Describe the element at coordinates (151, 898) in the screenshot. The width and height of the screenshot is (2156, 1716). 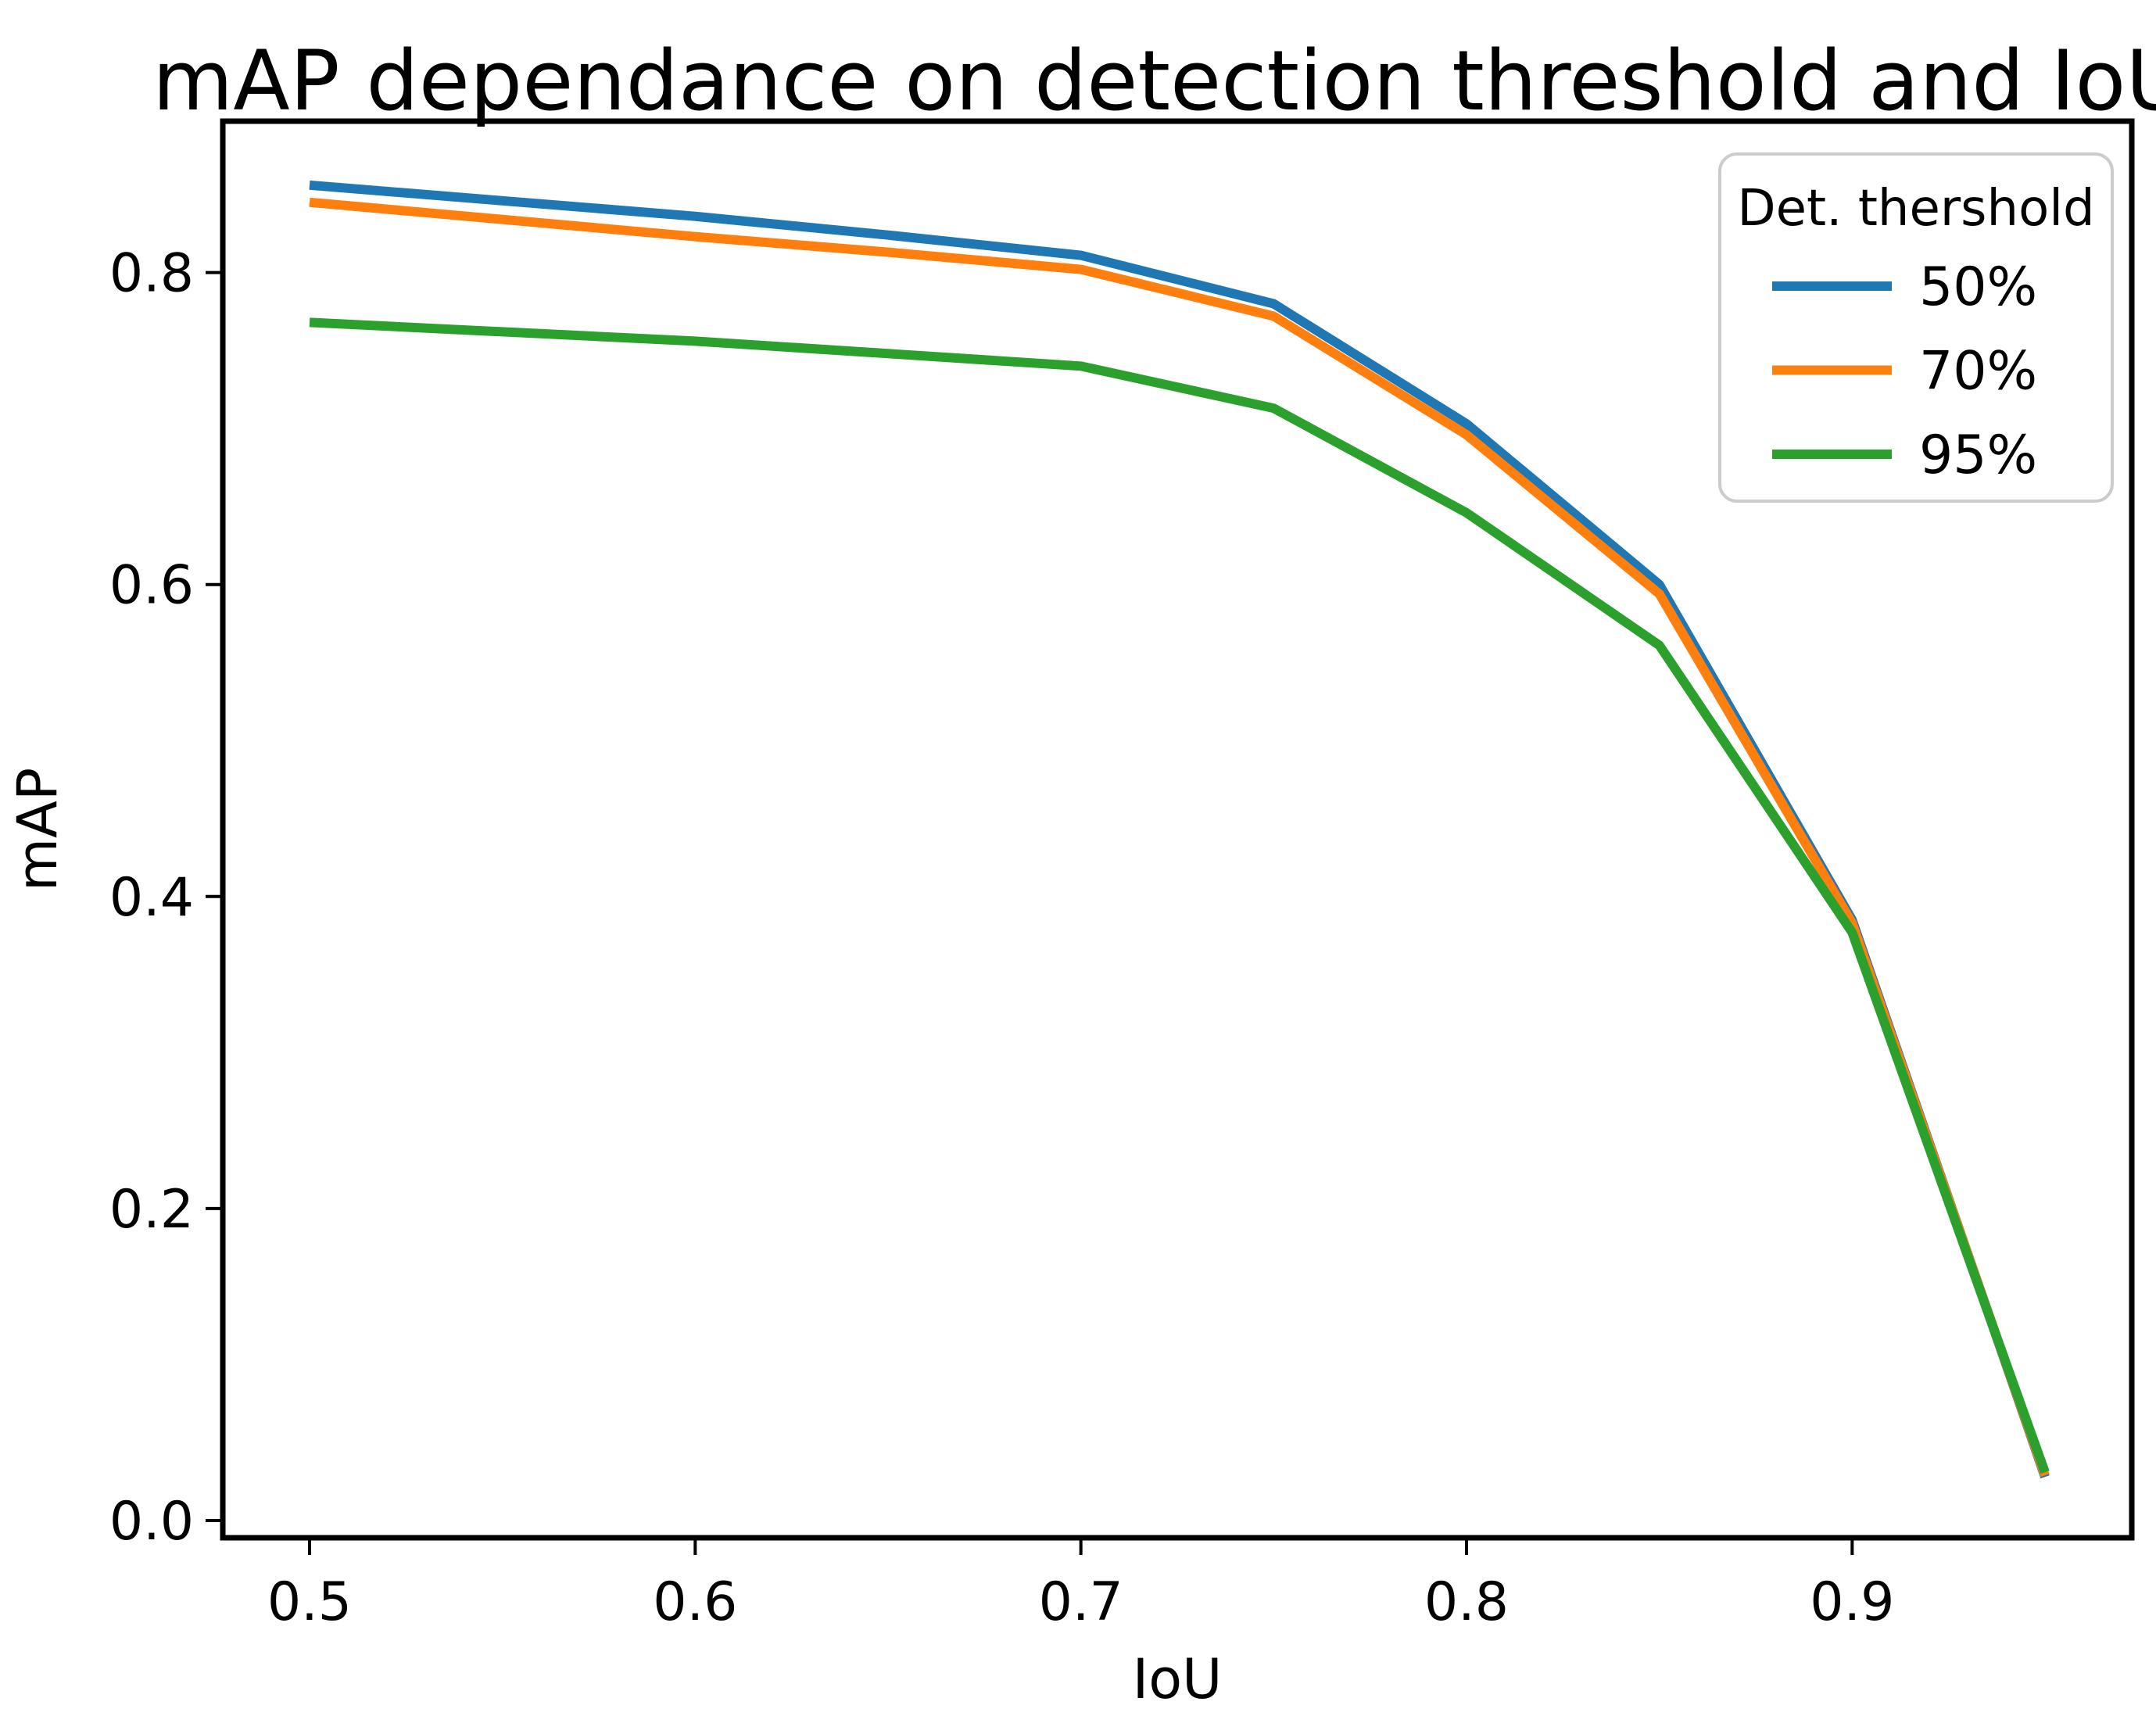
I see `y-tick-label: 0.4` at that location.